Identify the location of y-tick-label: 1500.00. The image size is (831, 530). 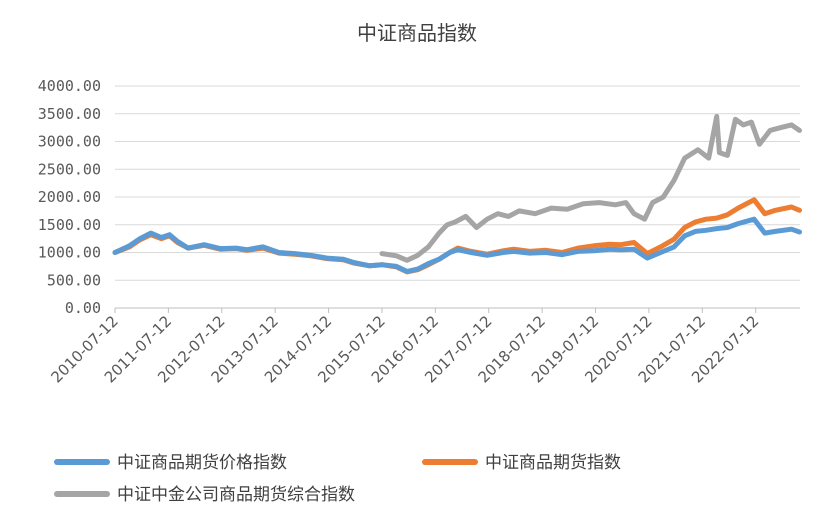
(69, 225).